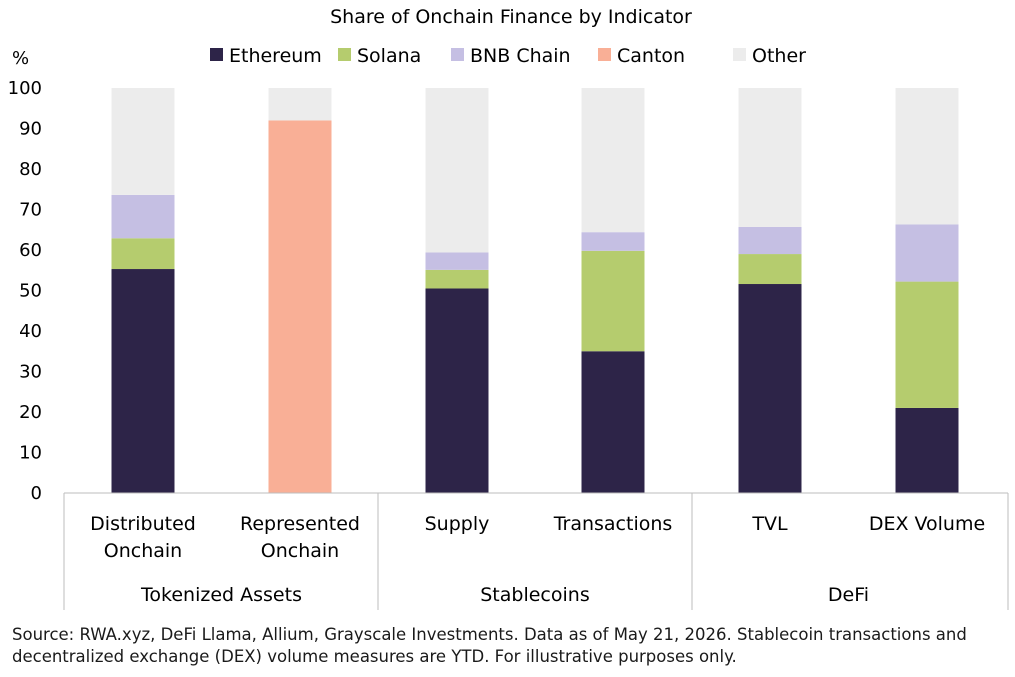  What do you see at coordinates (30, 210) in the screenshot?
I see `y-tick-label: 70` at bounding box center [30, 210].